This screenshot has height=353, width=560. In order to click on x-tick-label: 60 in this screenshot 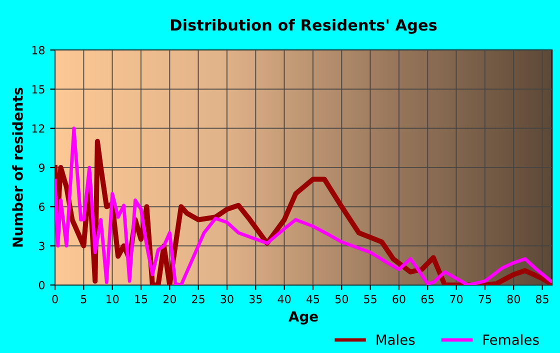, I will do `click(399, 299)`.